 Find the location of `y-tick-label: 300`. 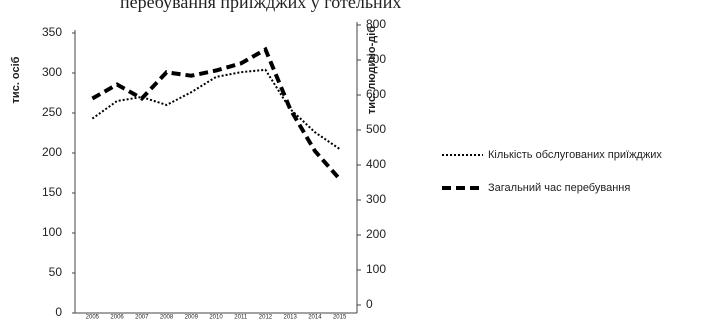

y-tick-label: 300 is located at coordinates (52, 72).